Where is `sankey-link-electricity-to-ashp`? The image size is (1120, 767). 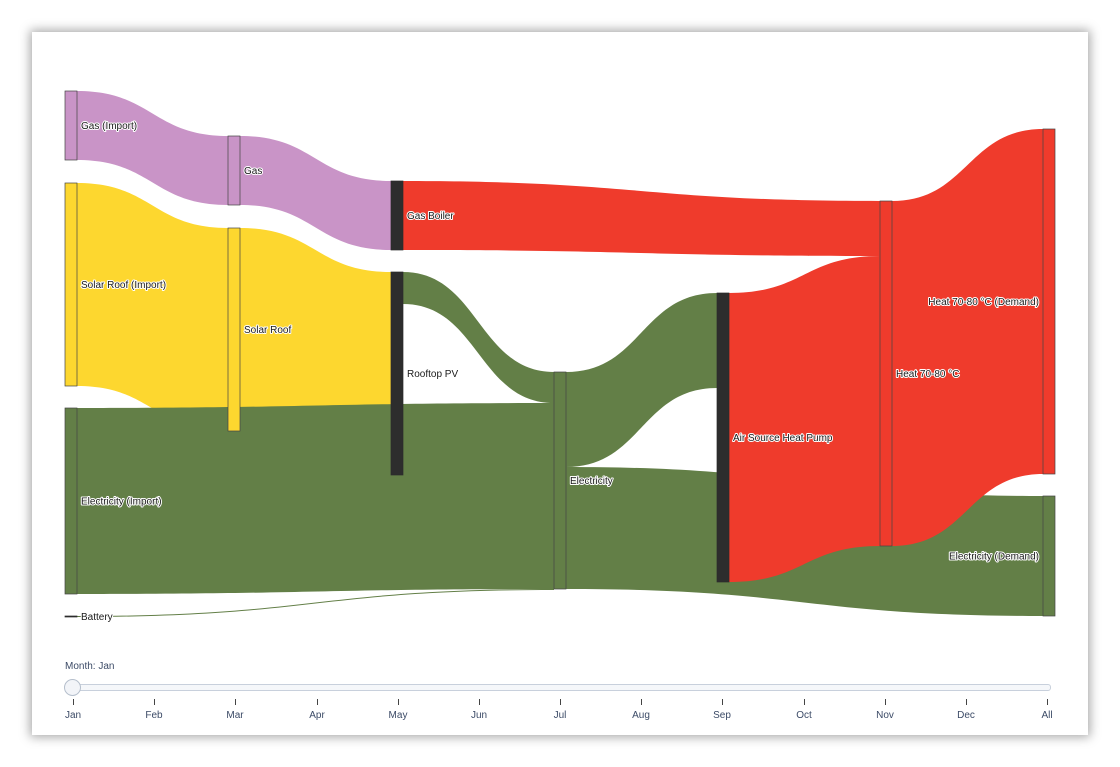
sankey-link-electricity-to-ashp is located at coordinates (641, 380).